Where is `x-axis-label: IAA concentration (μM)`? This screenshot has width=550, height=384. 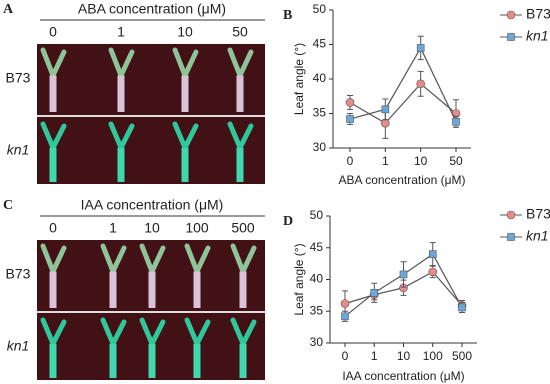
x-axis-label: IAA concentration (μM) is located at coordinates (403, 376).